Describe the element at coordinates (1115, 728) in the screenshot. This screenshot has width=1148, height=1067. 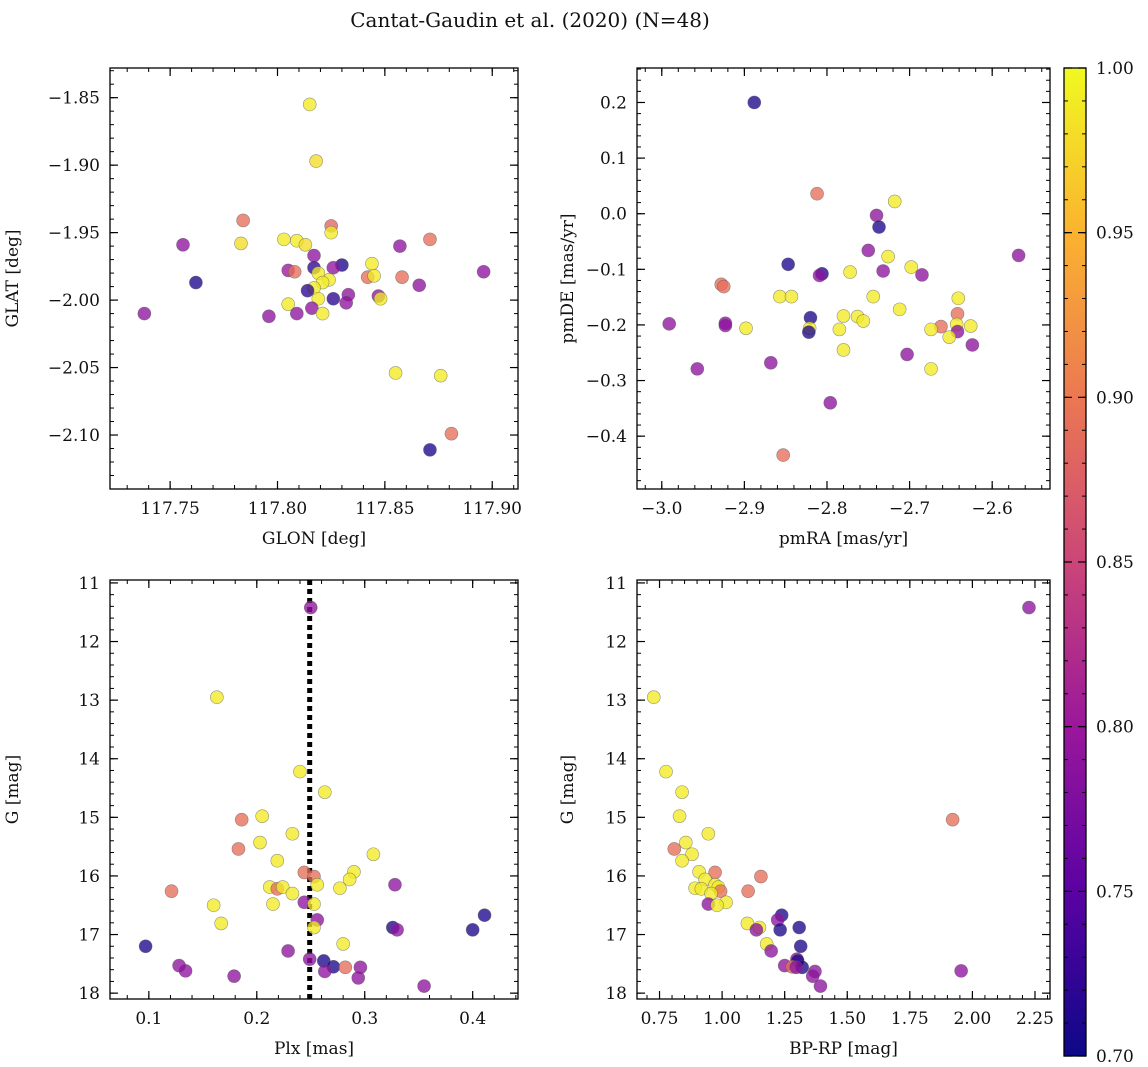
I see `colorbar-tick-label: 0.80` at that location.